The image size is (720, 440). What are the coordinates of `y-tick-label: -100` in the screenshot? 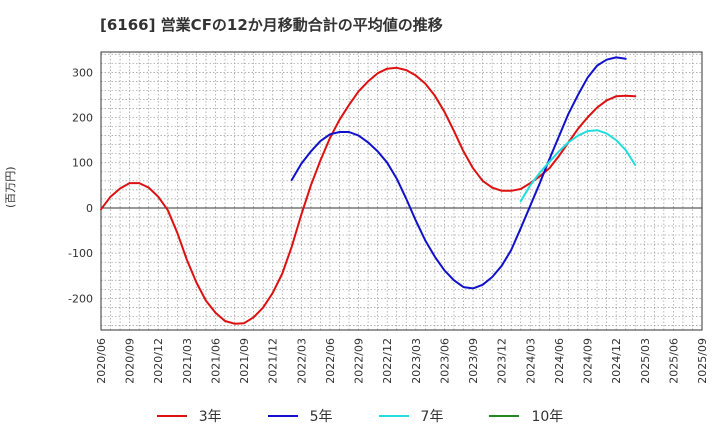 It's located at (80, 253).